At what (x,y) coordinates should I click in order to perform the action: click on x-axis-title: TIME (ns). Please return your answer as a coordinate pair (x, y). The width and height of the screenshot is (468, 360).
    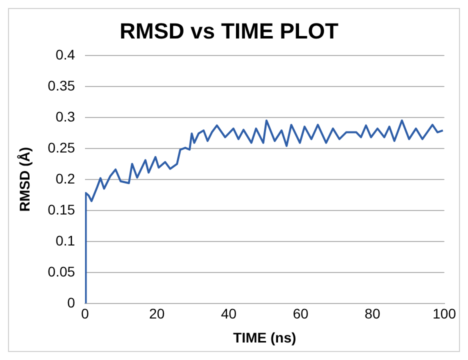
    Looking at the image, I should click on (264, 337).